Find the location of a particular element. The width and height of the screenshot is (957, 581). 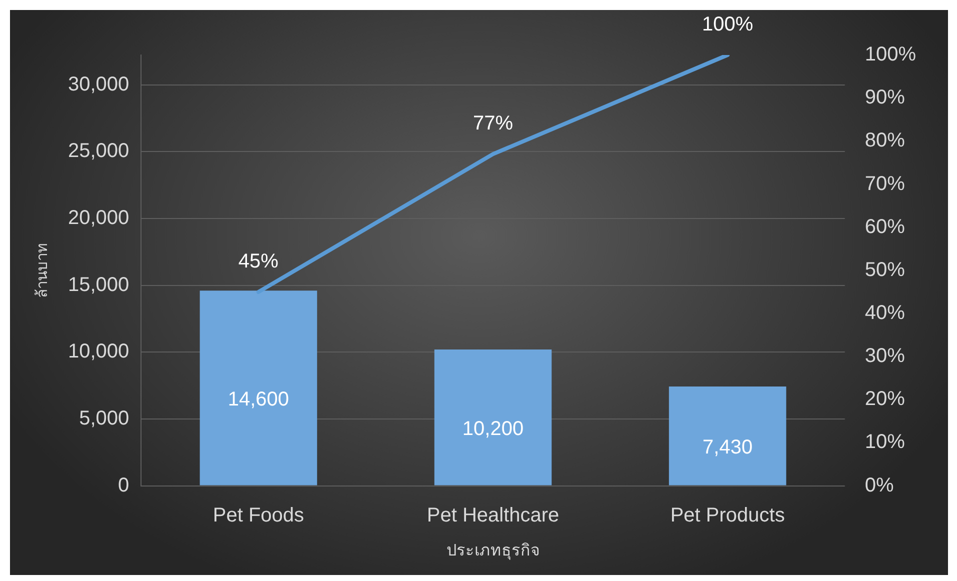

y-tick-label: 15,000 is located at coordinates (99, 285).